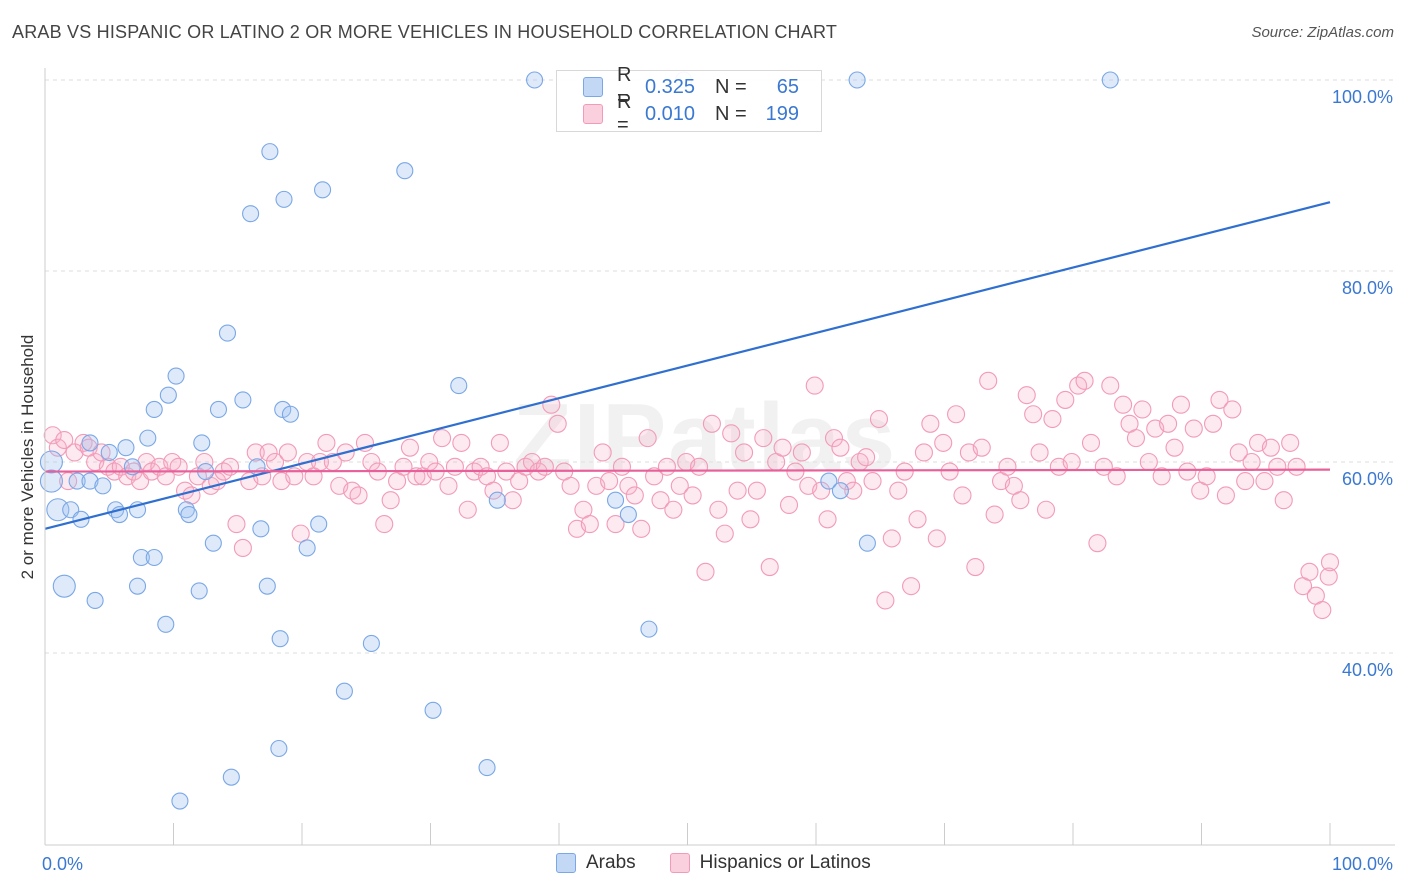 This screenshot has height=892, width=1406. What do you see at coordinates (62, 864) in the screenshot?
I see `x-tick-label-0: 0.0%` at bounding box center [62, 864].